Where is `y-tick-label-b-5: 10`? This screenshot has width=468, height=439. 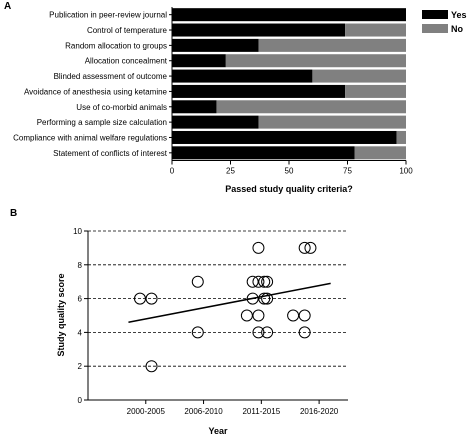
y-tick-label-b-5: 10 is located at coordinates (77, 231).